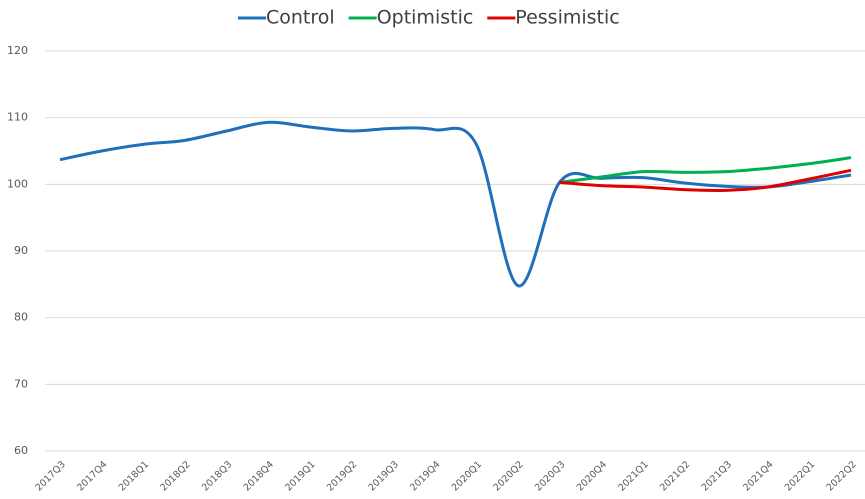  Describe the element at coordinates (633, 476) in the screenshot. I see `x-tick-label: 2021Q1` at that location.